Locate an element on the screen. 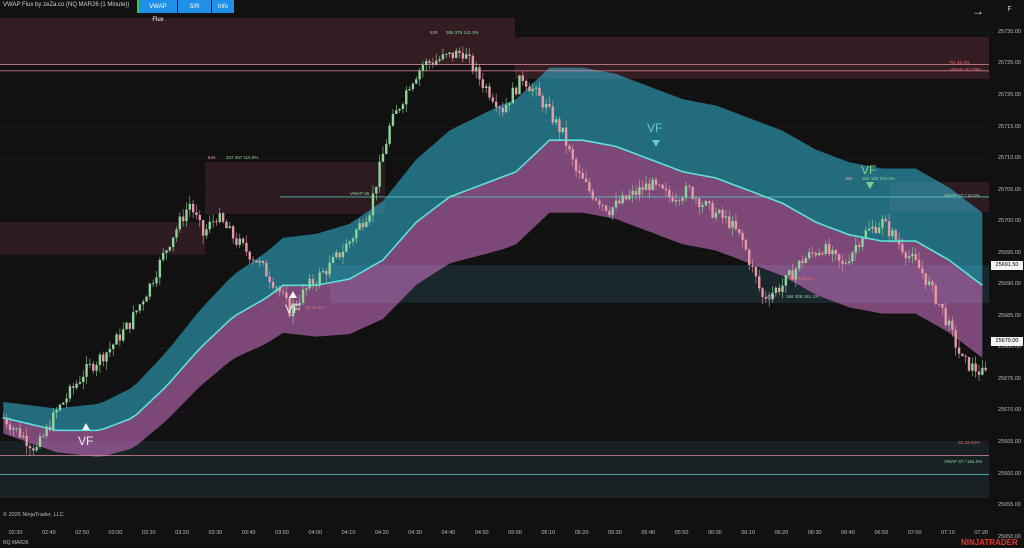  annotation-366: 366 is located at coordinates (849, 178).